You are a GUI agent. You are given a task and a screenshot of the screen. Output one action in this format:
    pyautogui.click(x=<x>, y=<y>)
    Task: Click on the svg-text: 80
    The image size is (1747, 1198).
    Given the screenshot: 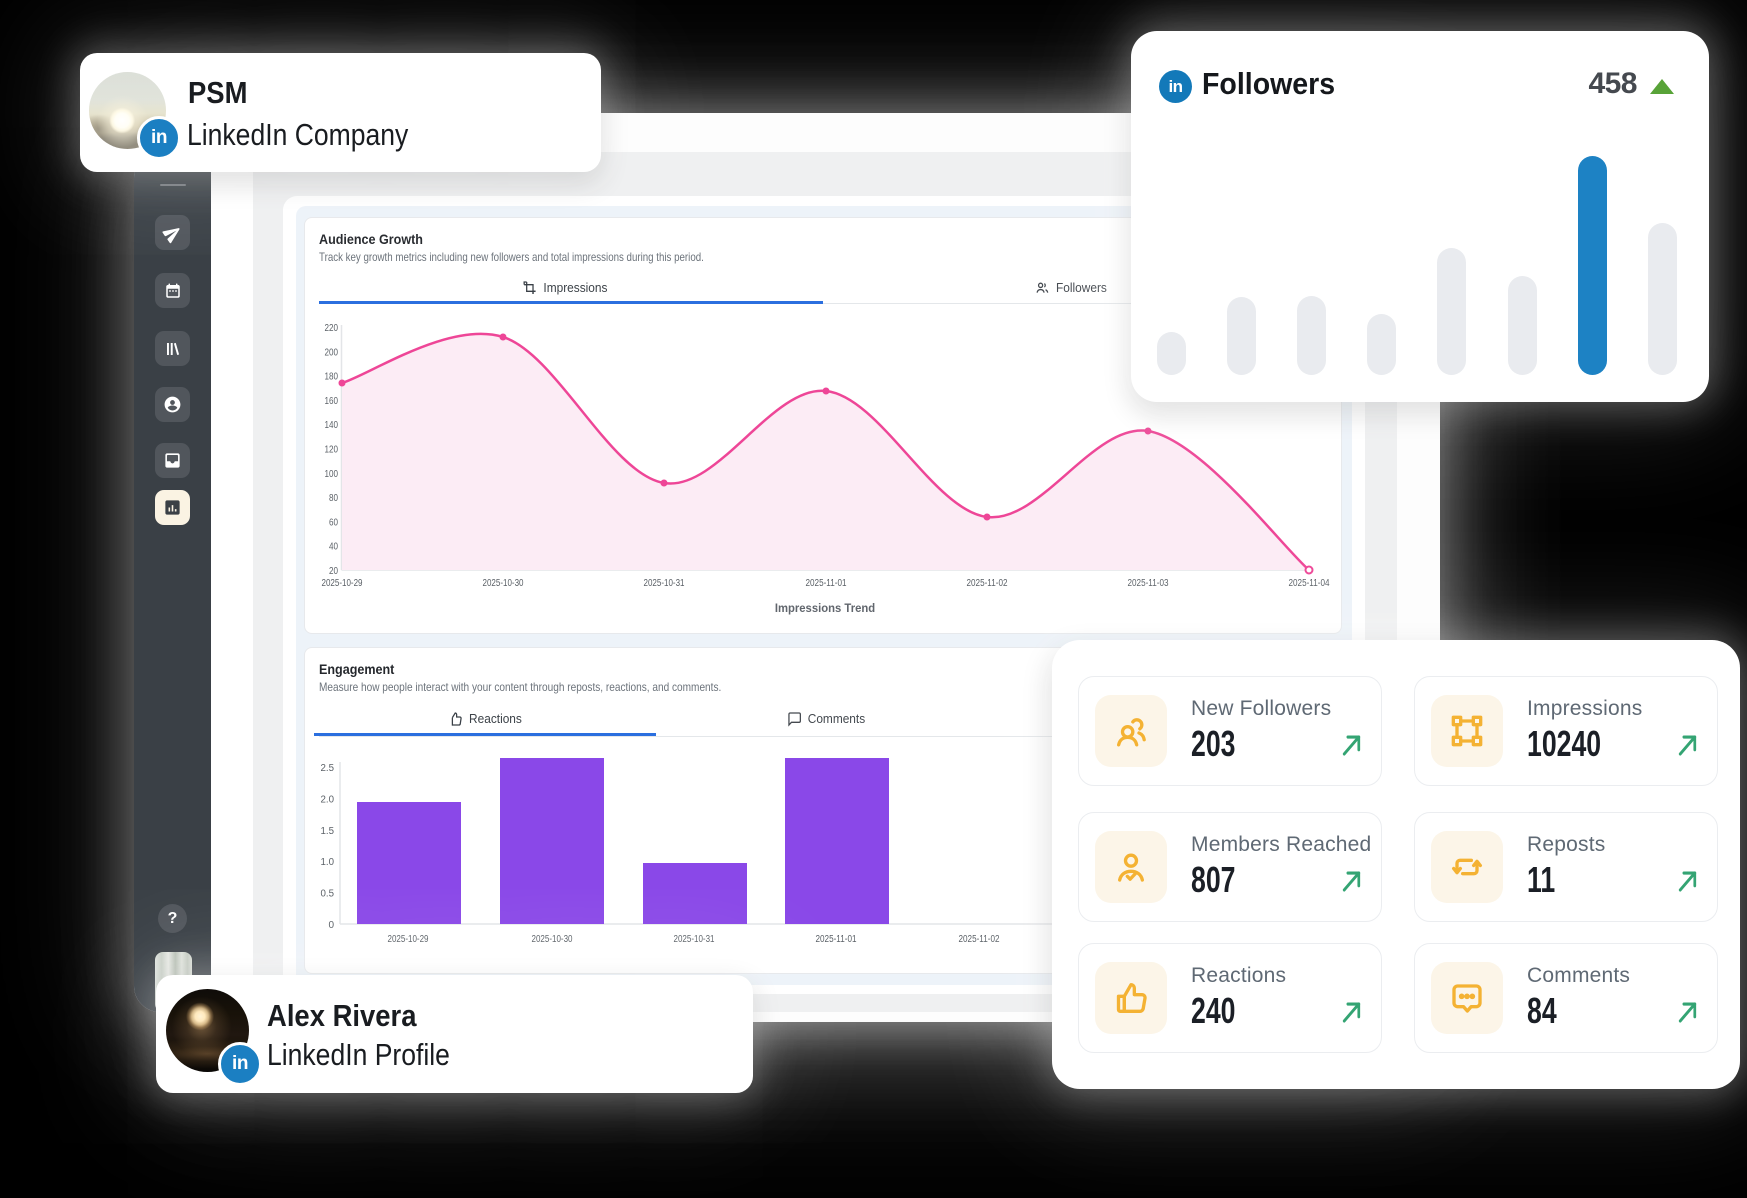 What is the action you would take?
    pyautogui.click(x=333, y=498)
    